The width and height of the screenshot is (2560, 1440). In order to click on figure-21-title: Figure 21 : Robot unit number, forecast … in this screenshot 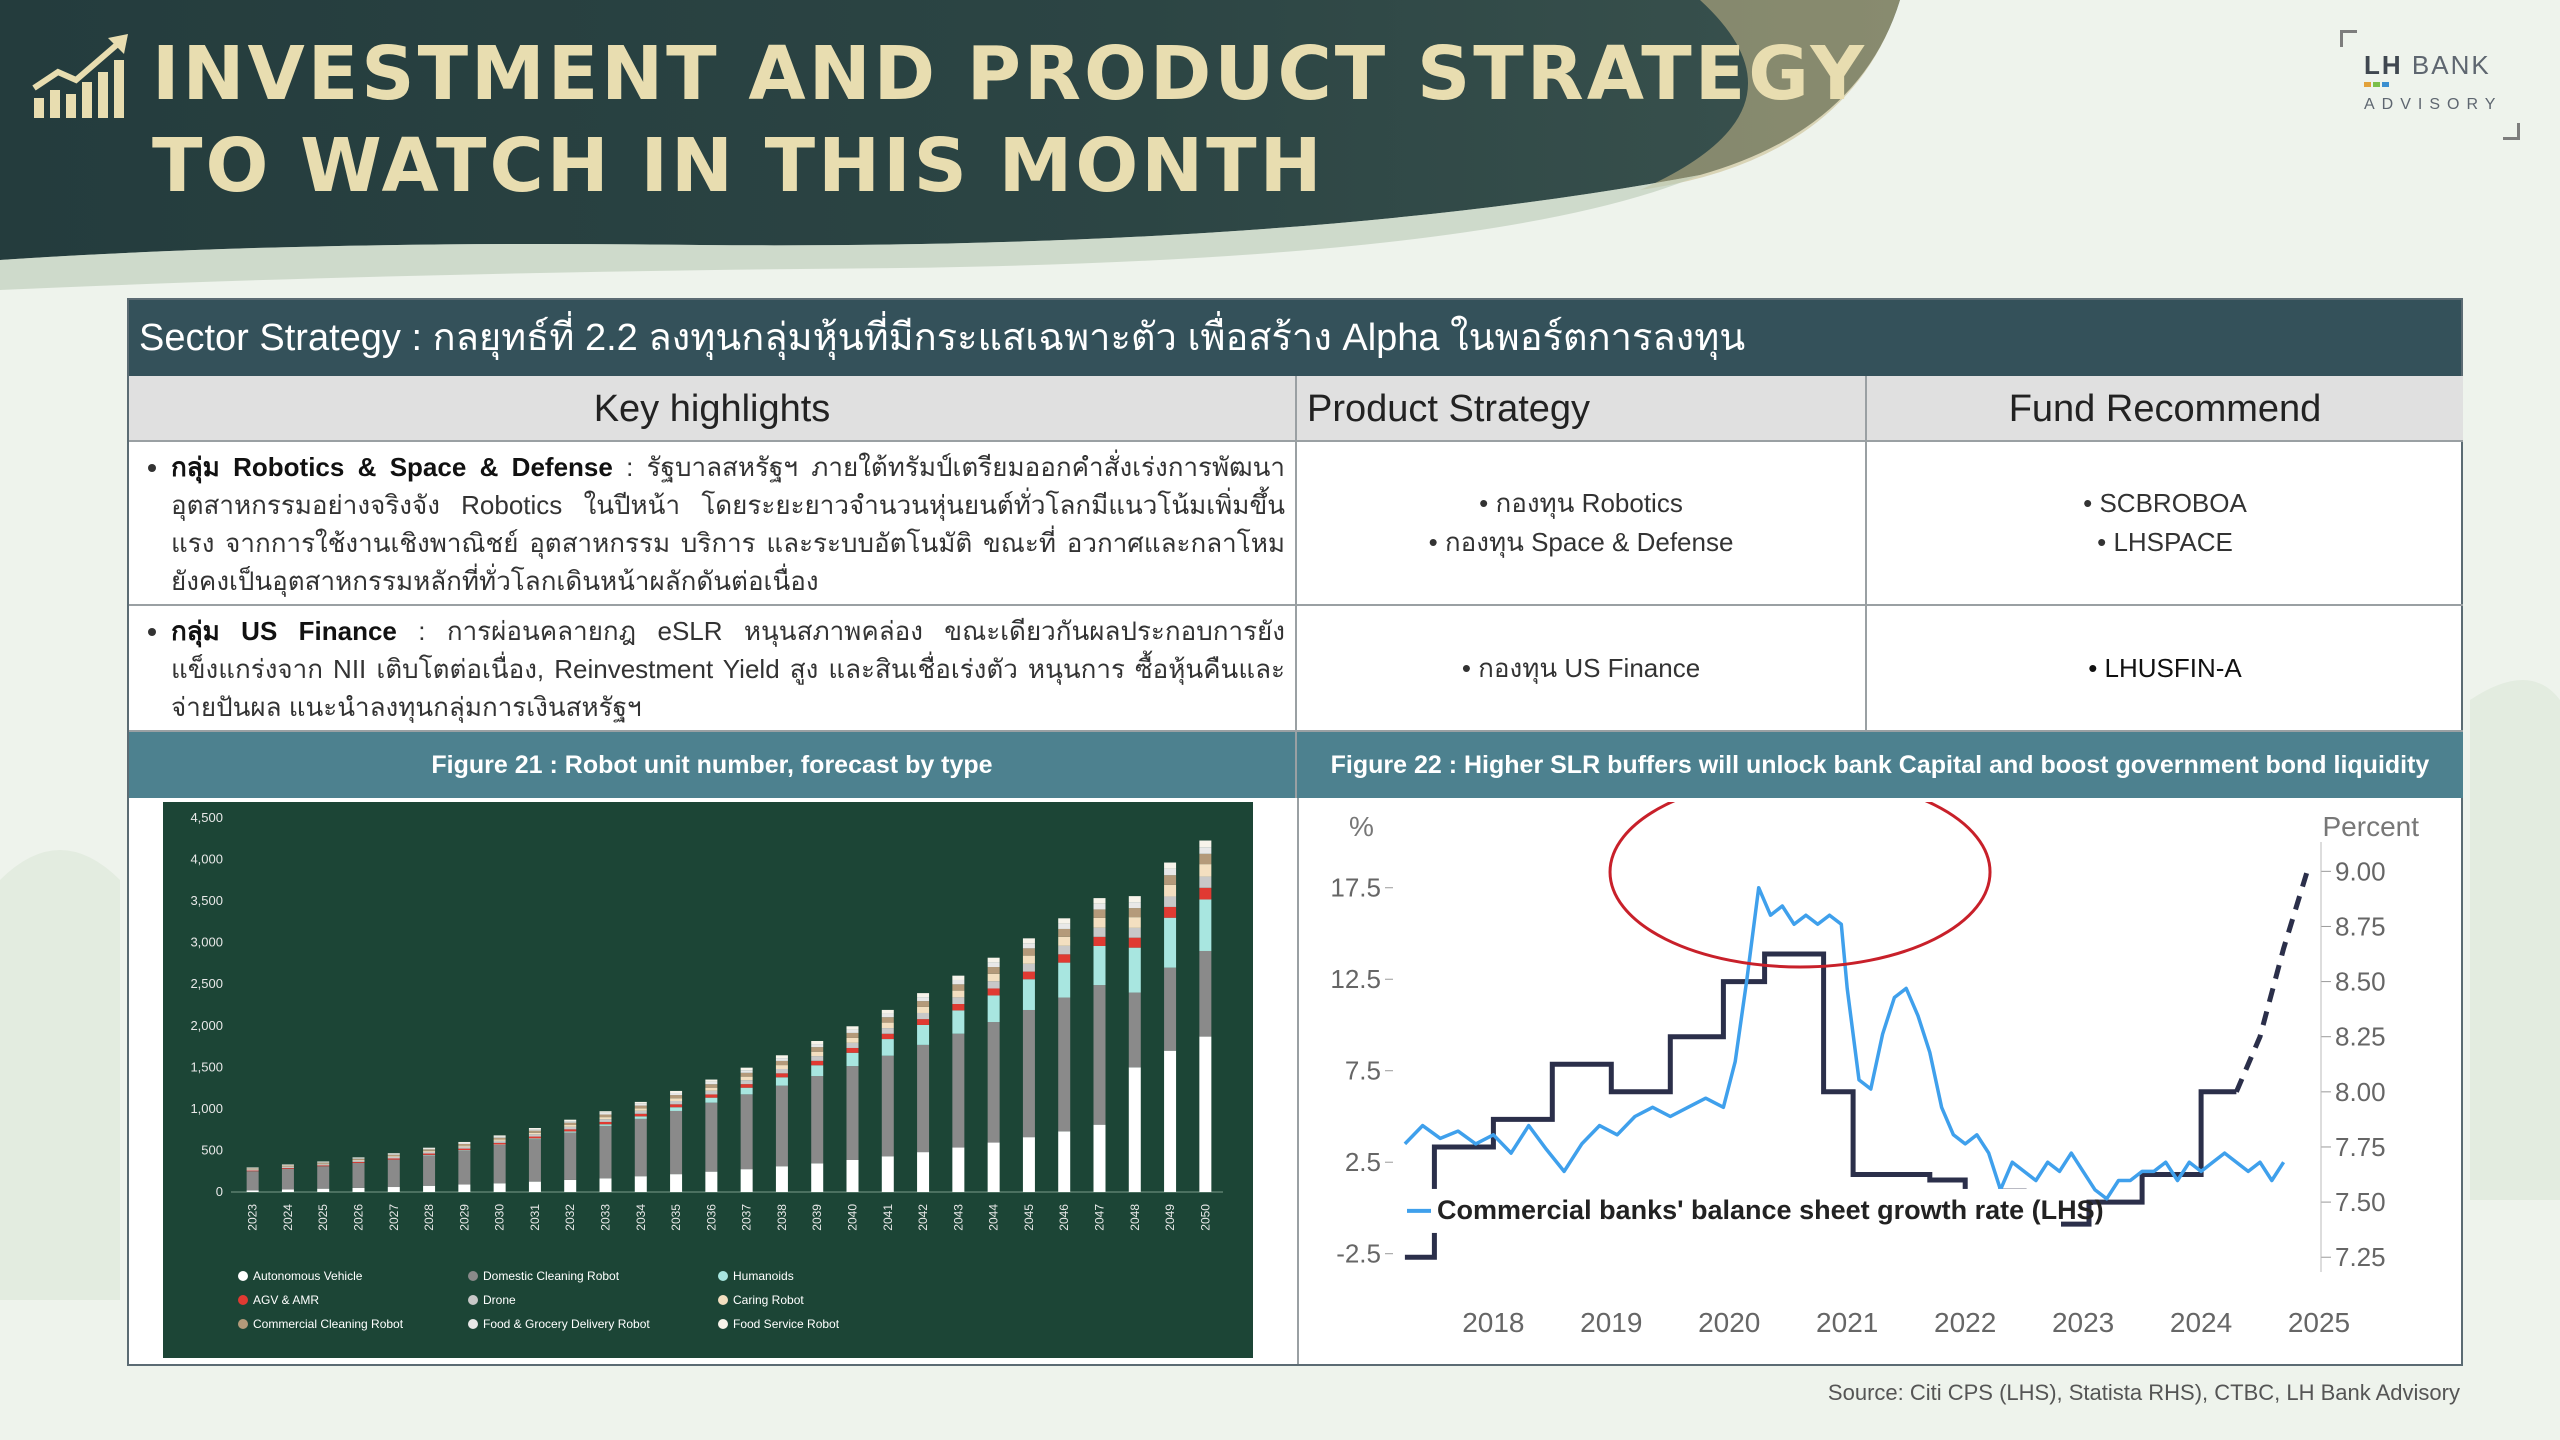, I will do `click(713, 765)`.